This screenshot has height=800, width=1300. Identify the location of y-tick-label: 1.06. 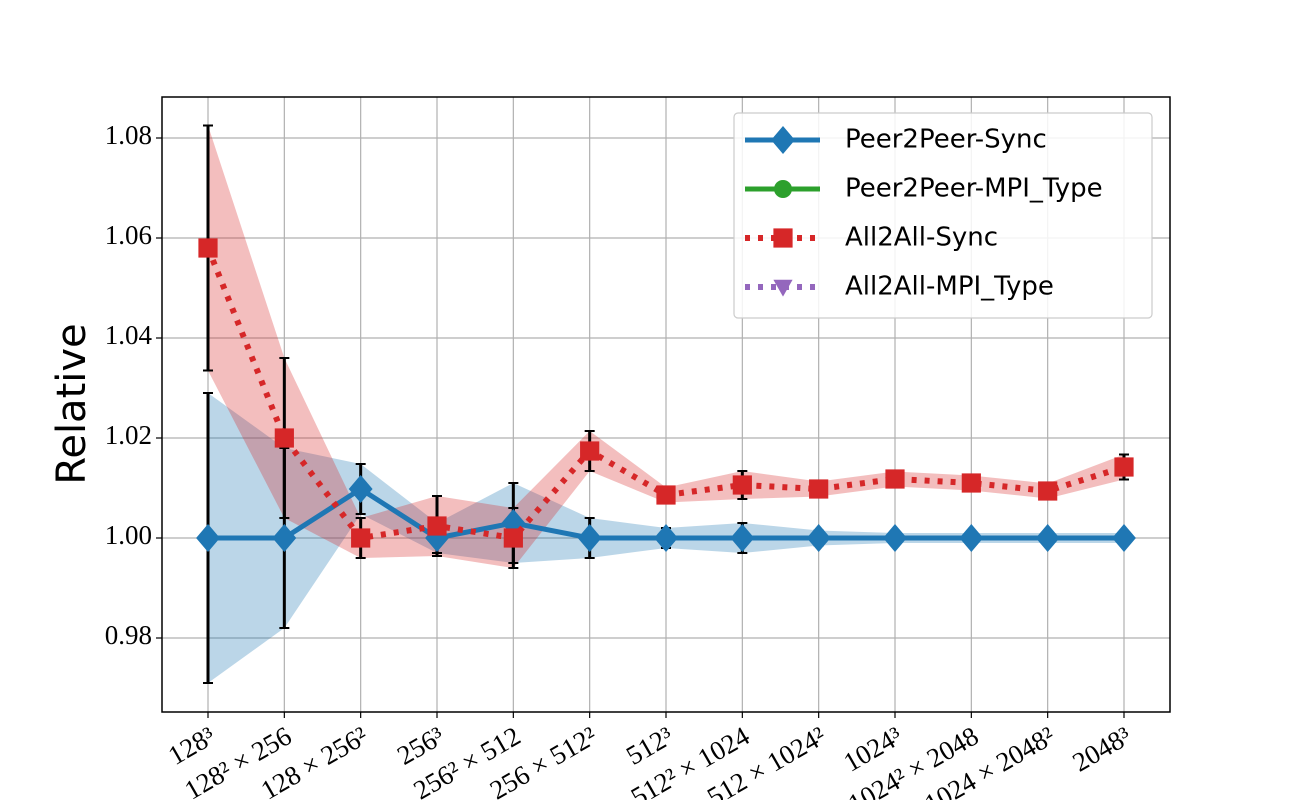
(128, 235).